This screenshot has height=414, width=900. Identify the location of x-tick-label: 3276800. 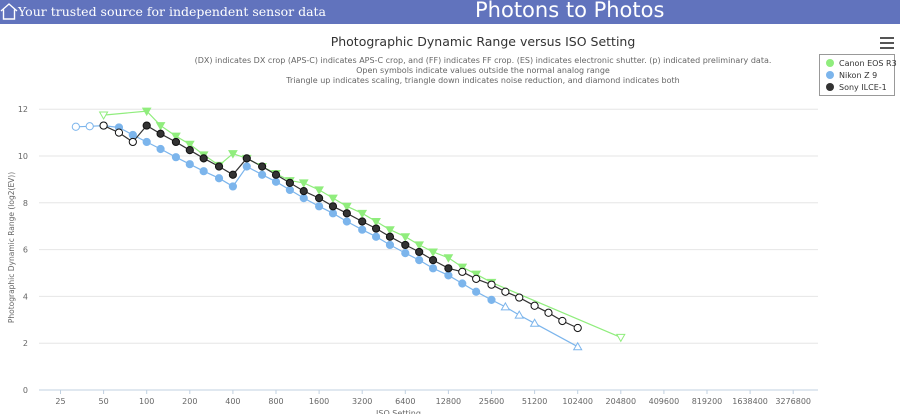
(793, 401).